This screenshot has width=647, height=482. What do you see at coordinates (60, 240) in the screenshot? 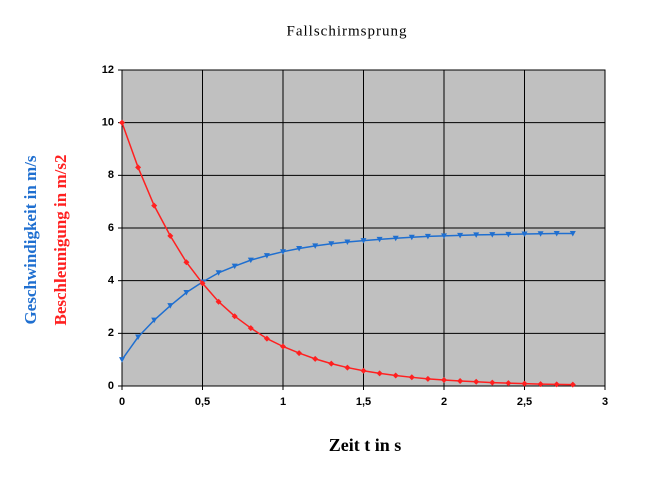
I see `y-axis-label: Beschleunigung in m/s2` at bounding box center [60, 240].